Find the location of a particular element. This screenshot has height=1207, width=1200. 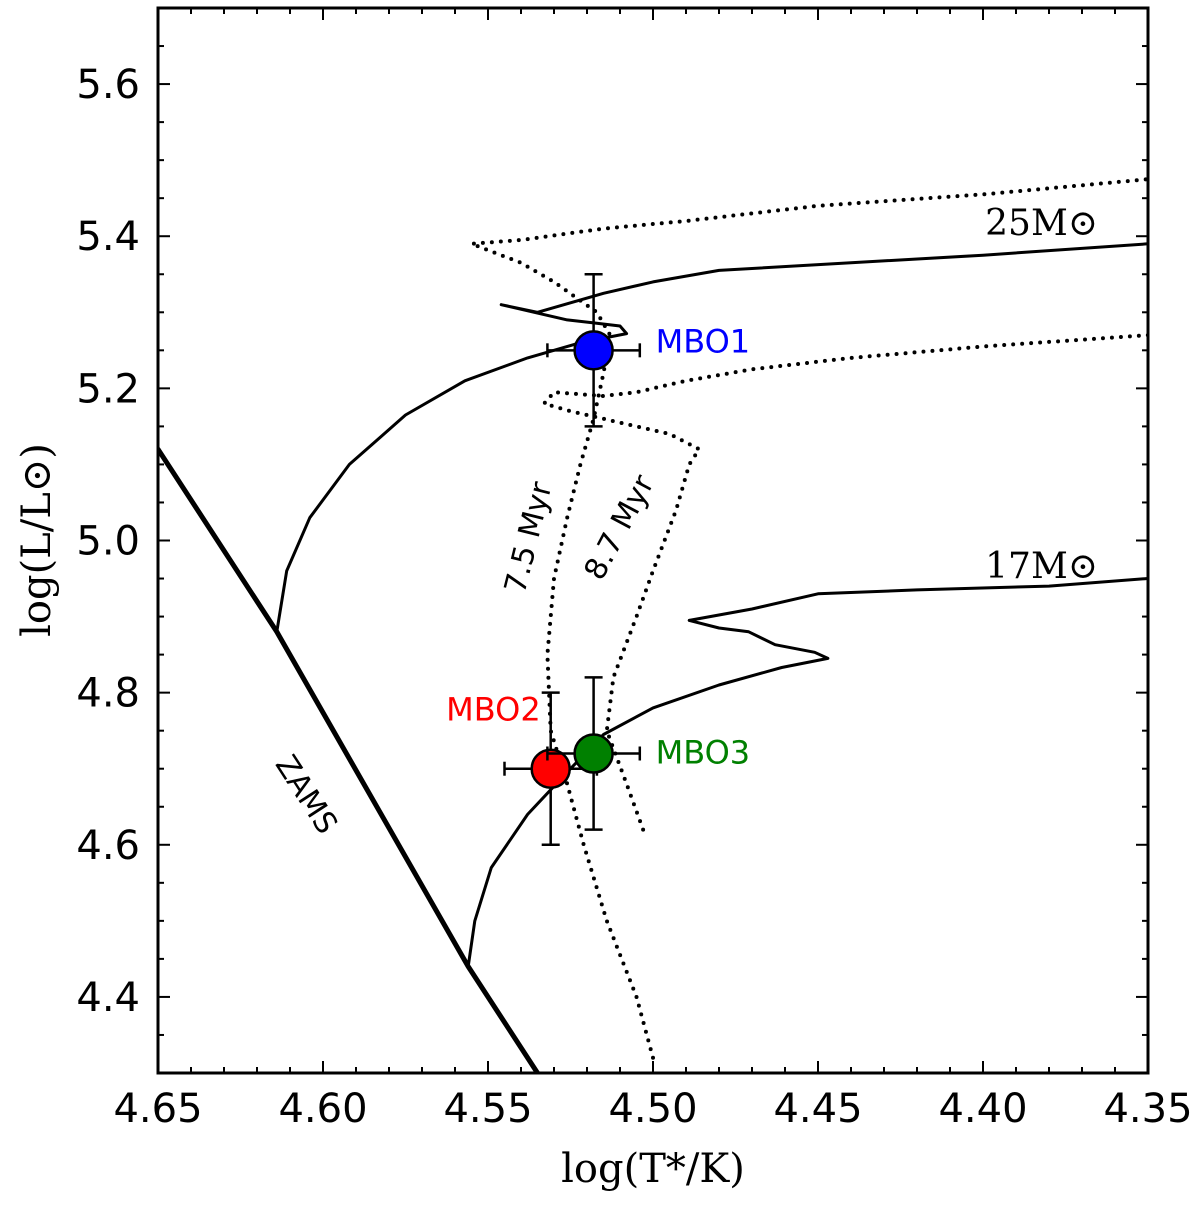

y-axis-title: log(L/L⊙) is located at coordinates (37, 540).